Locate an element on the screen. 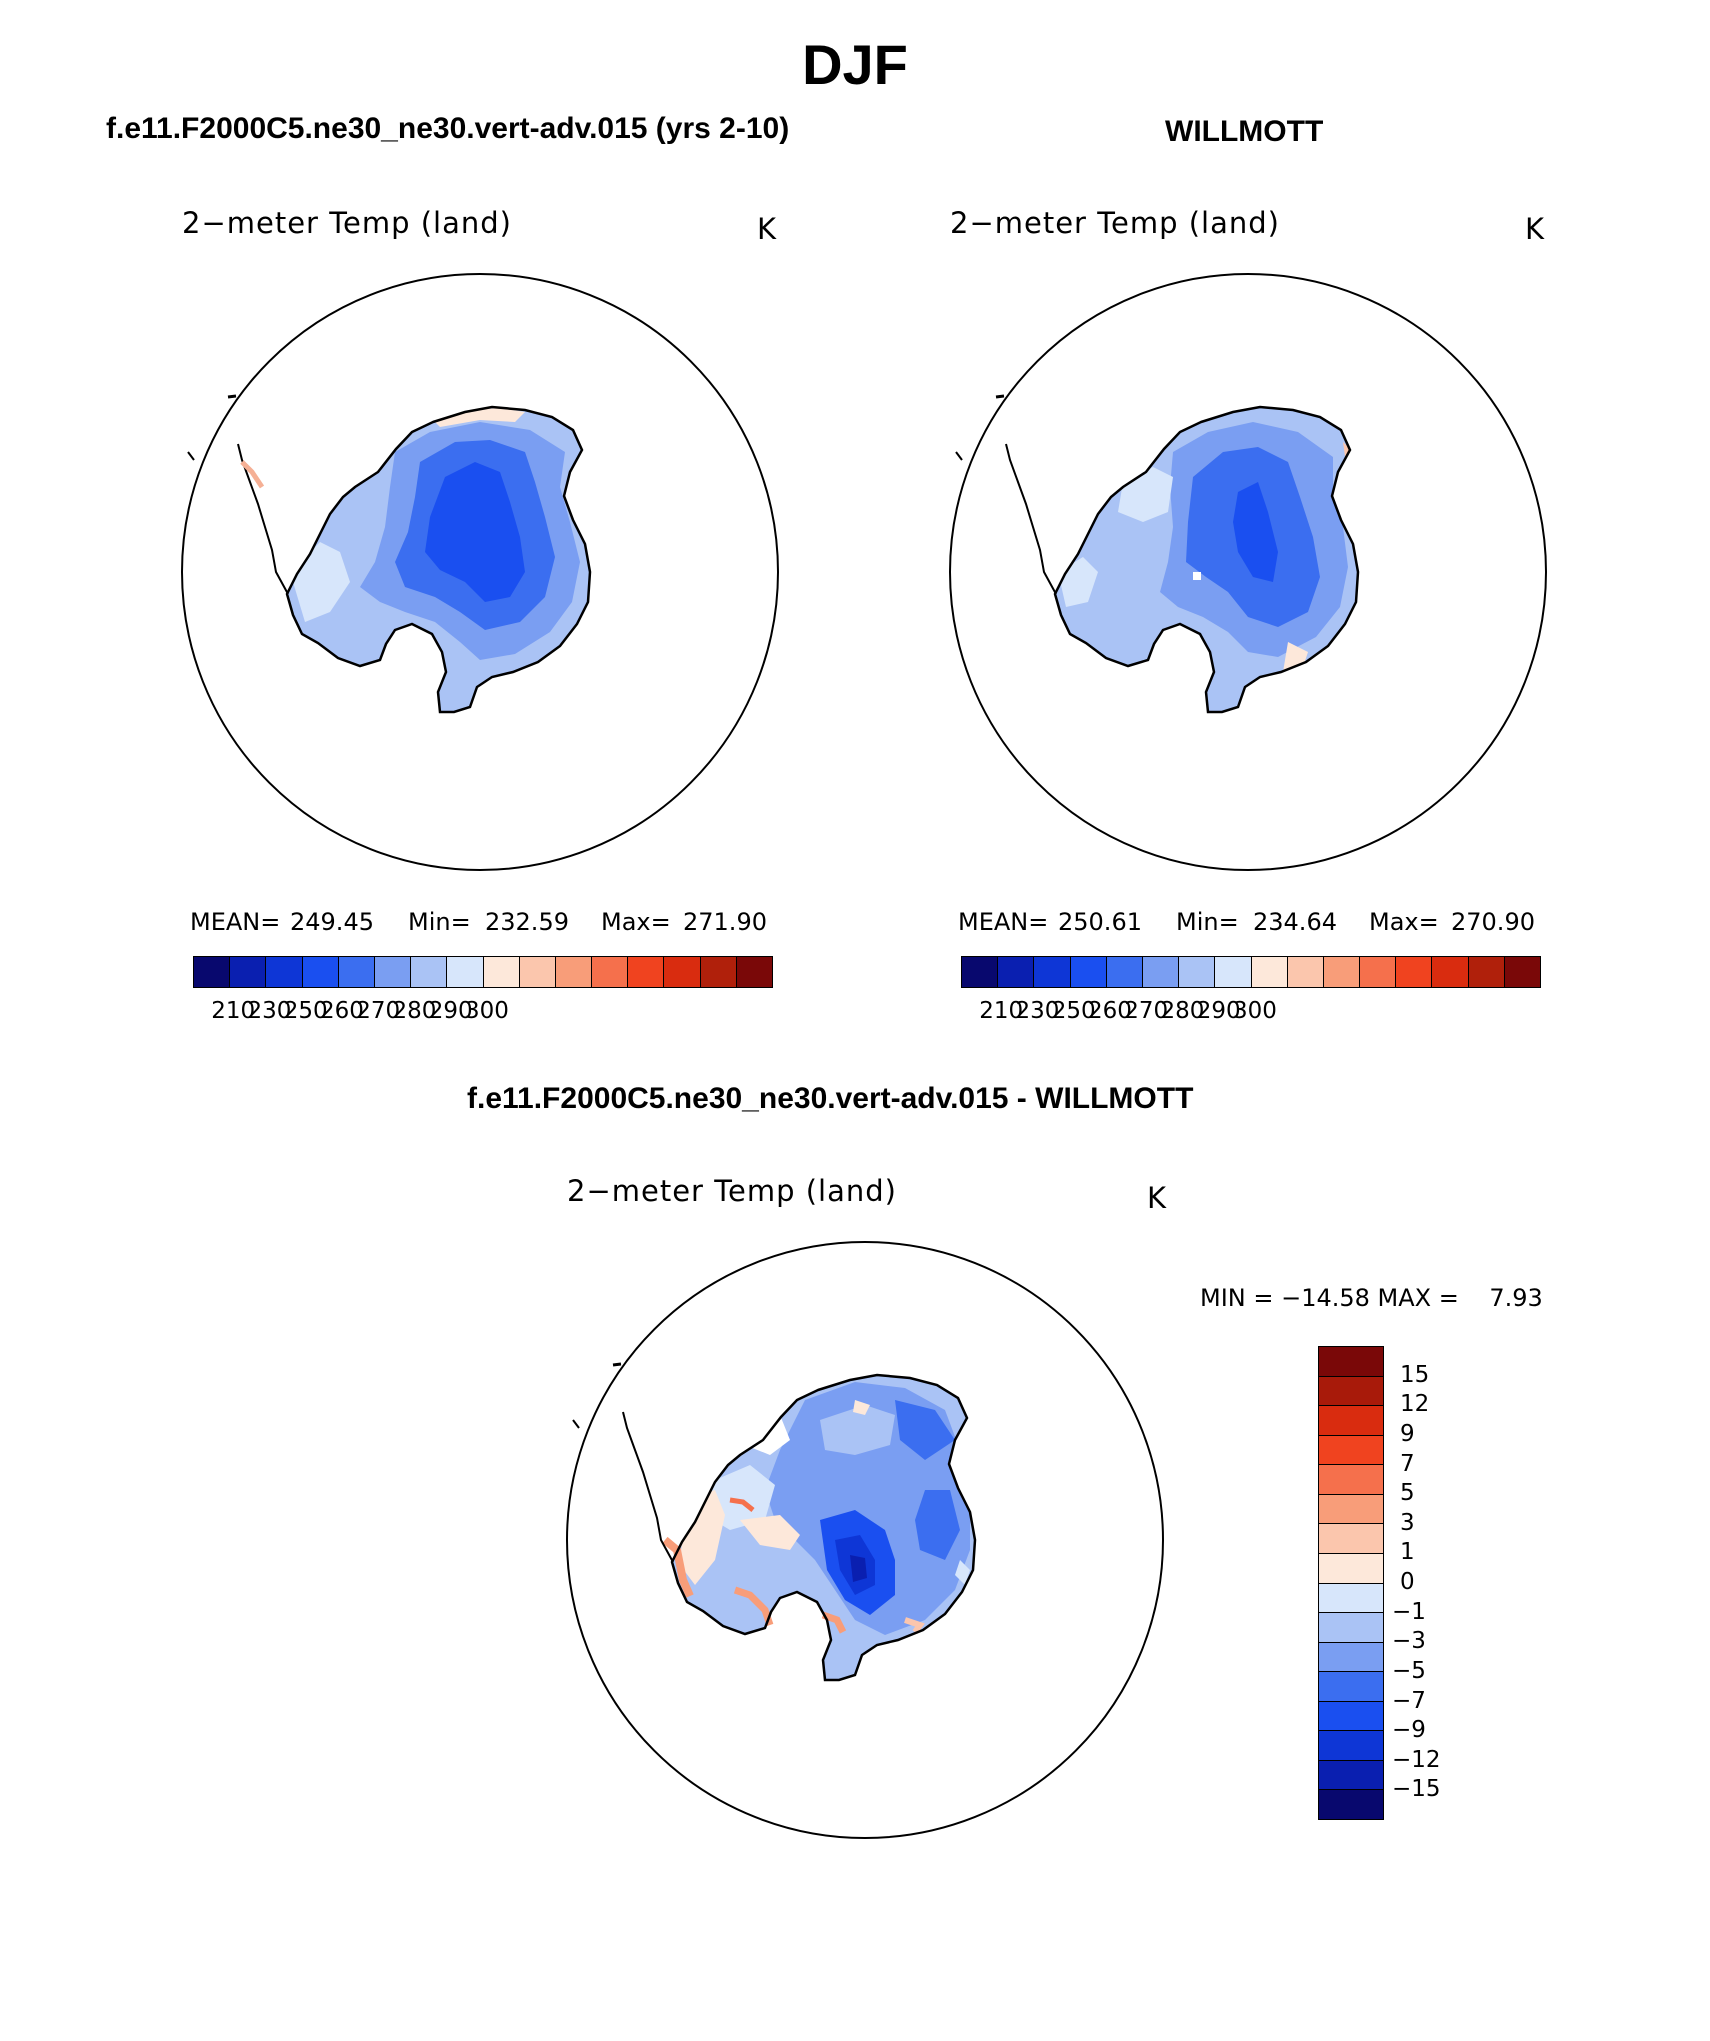 The height and width of the screenshot is (2041, 1710). right-min-label: Min= is located at coordinates (1207, 922).